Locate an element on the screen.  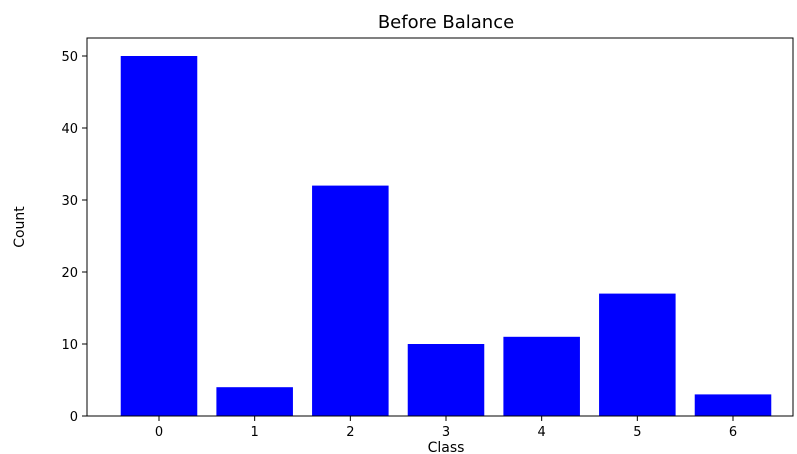
x-tick-label: 6 is located at coordinates (733, 432).